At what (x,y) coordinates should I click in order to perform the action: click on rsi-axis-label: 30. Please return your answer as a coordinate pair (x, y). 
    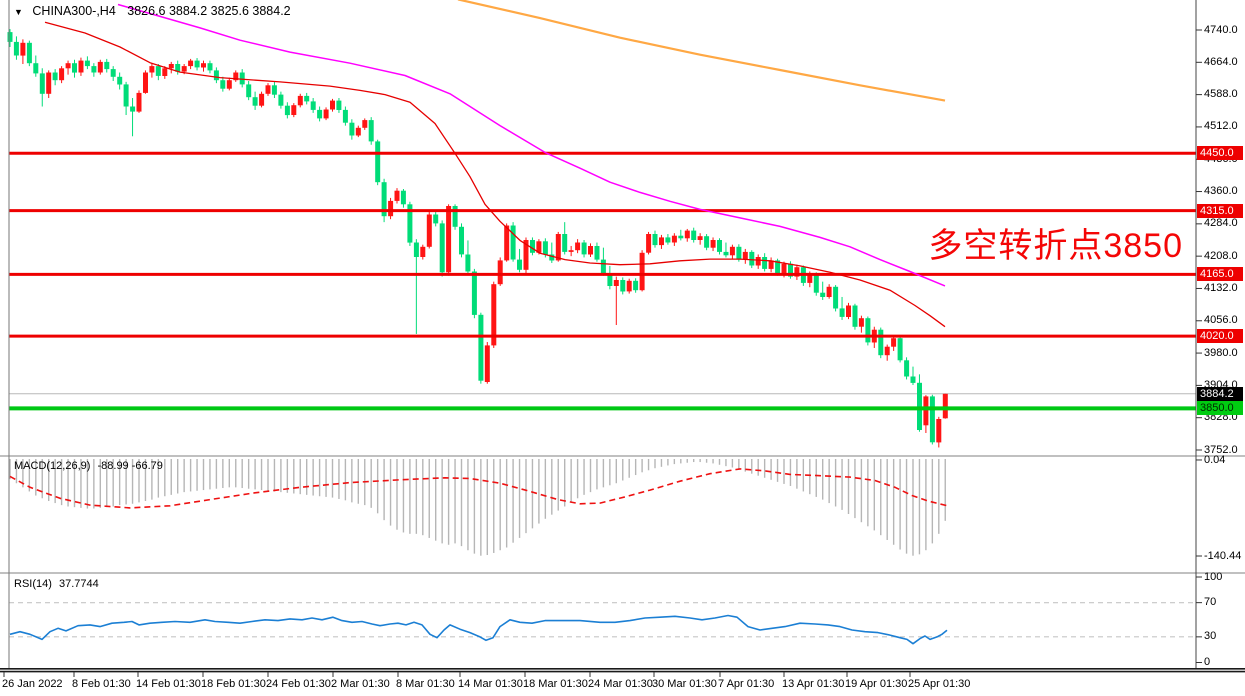
    Looking at the image, I should click on (1210, 636).